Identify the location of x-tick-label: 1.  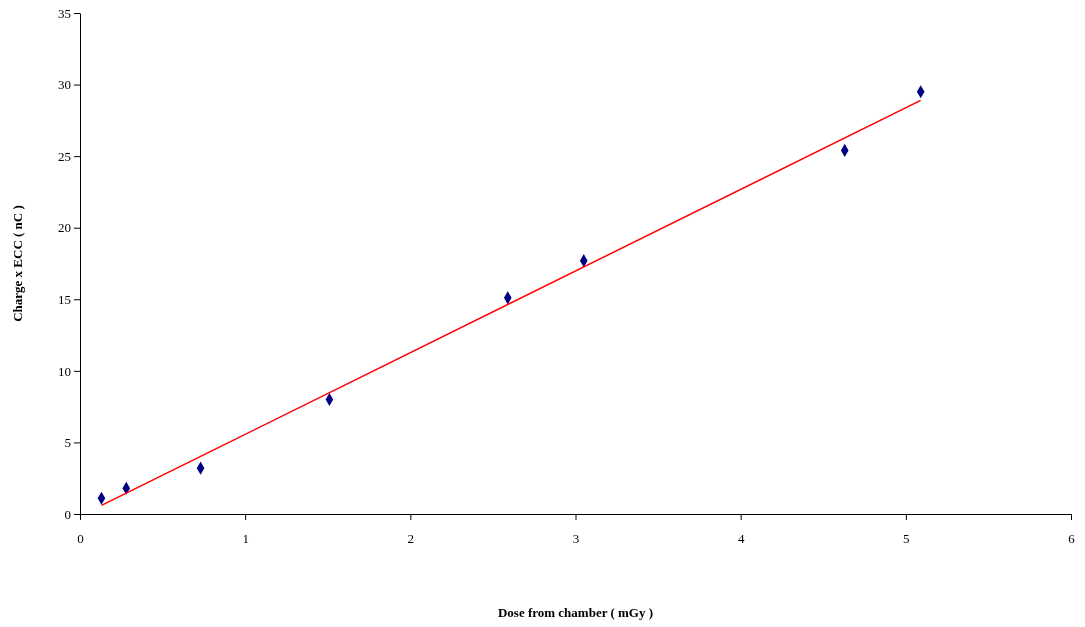
(245, 539).